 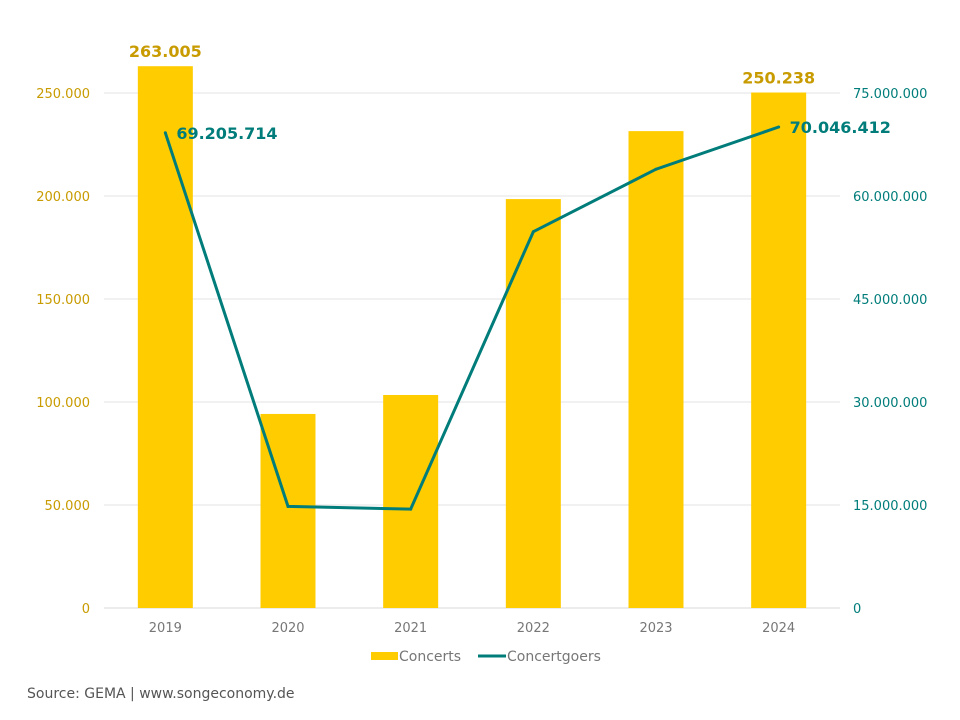 I want to click on bar-concerts-2021, so click(x=411, y=501).